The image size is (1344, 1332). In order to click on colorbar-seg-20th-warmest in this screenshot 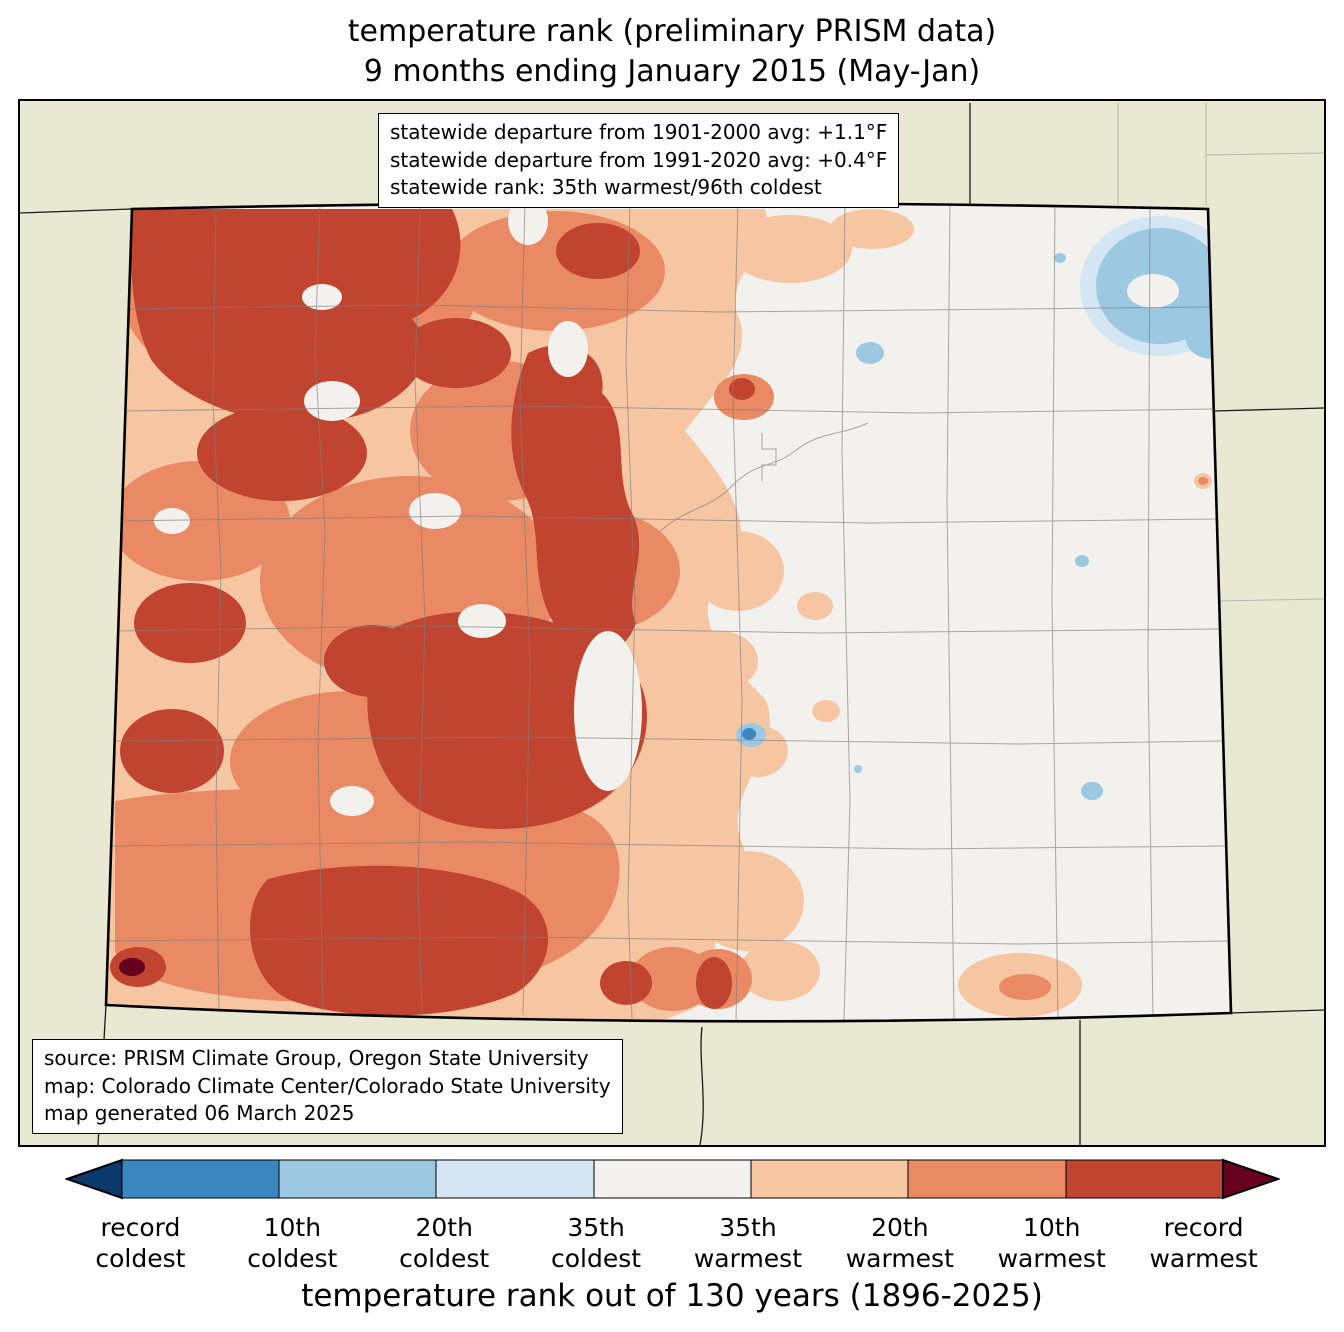, I will do `click(986, 1179)`.